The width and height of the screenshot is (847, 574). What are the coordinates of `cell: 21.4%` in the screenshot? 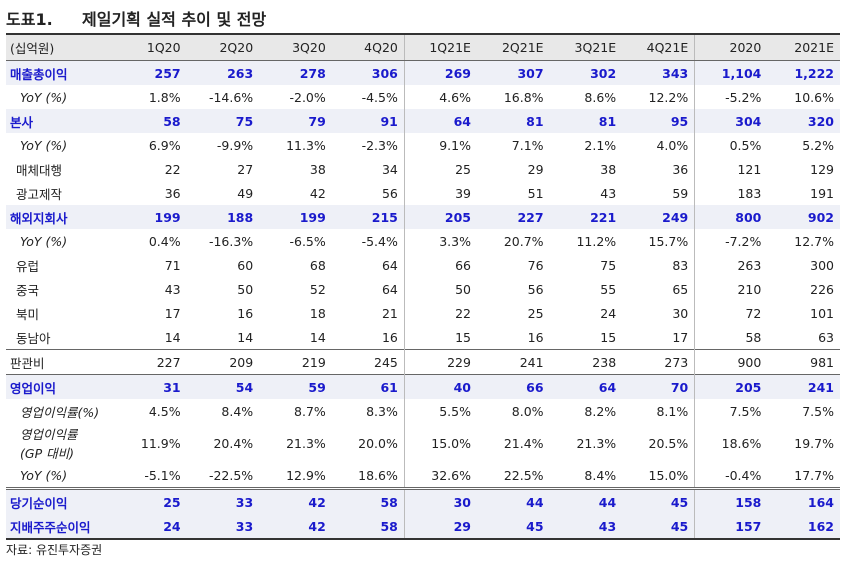 It's located at (523, 443).